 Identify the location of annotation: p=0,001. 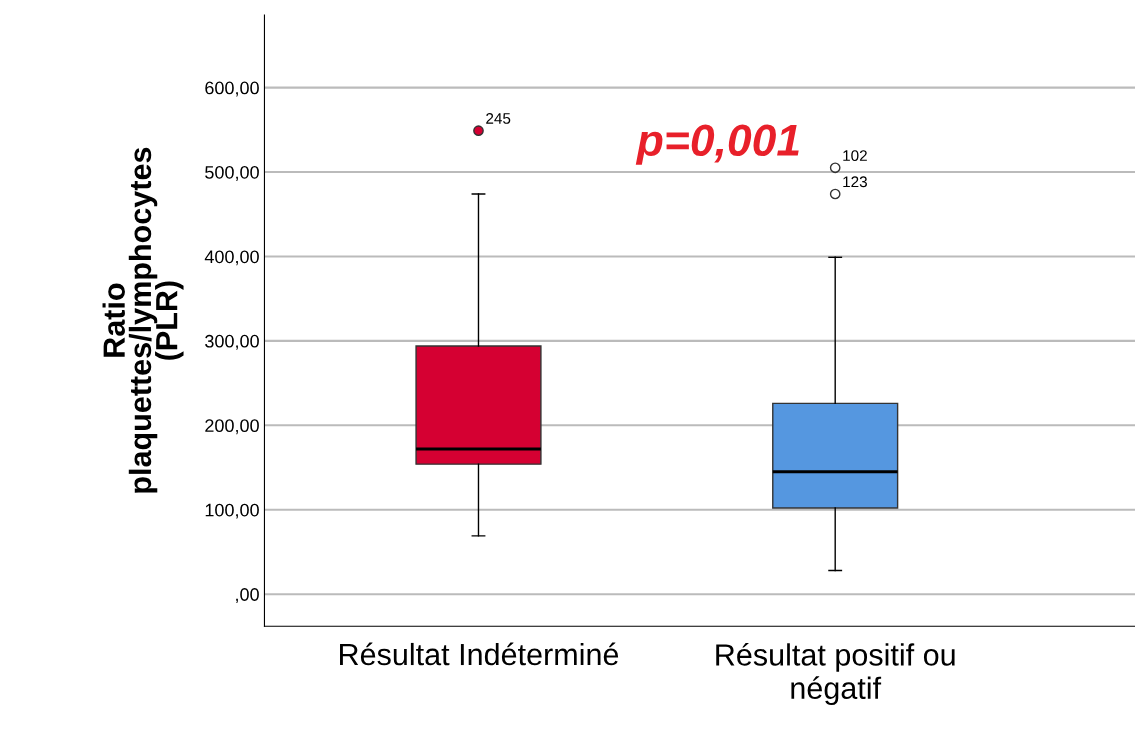
(717, 144).